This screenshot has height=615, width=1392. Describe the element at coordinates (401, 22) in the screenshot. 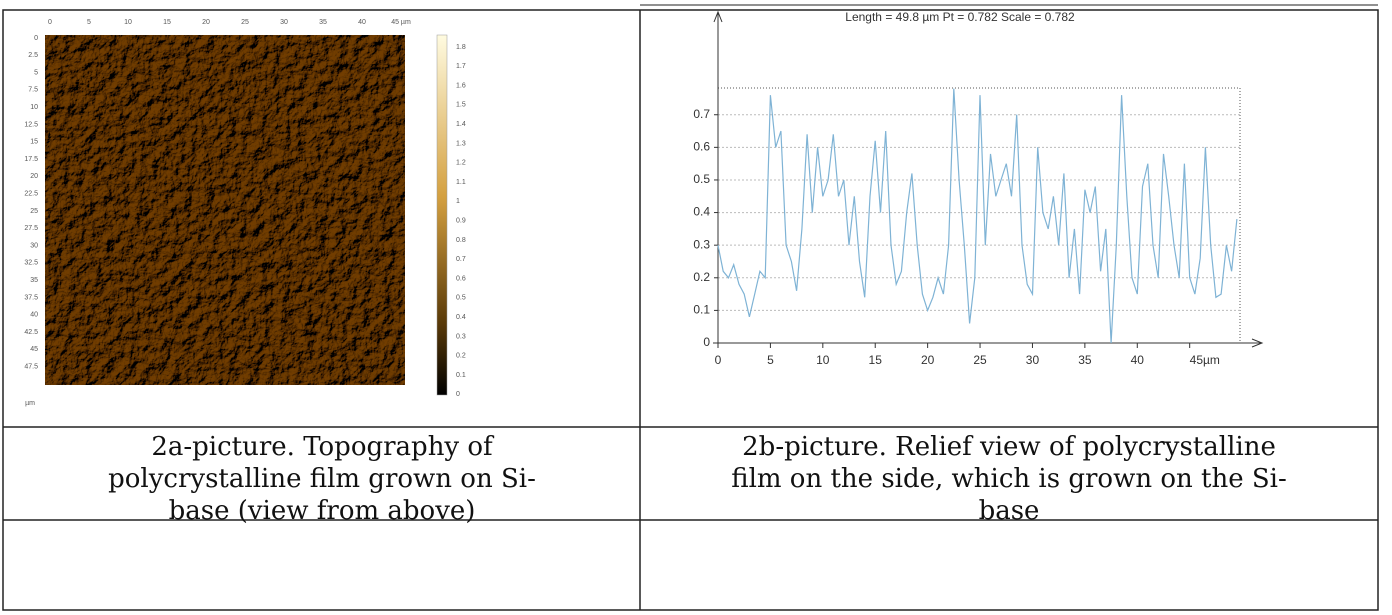

I see `afm-x-label: 45 µm` at that location.